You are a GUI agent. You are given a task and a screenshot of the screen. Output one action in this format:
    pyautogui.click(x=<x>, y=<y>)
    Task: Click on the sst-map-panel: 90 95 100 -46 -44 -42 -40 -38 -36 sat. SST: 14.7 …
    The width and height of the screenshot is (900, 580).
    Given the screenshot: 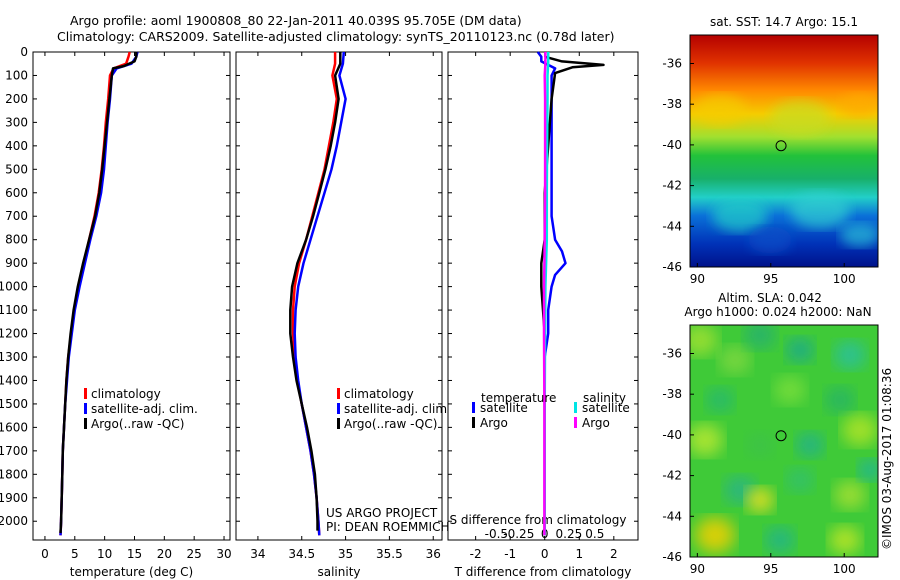 What is the action you would take?
    pyautogui.click(x=770, y=150)
    